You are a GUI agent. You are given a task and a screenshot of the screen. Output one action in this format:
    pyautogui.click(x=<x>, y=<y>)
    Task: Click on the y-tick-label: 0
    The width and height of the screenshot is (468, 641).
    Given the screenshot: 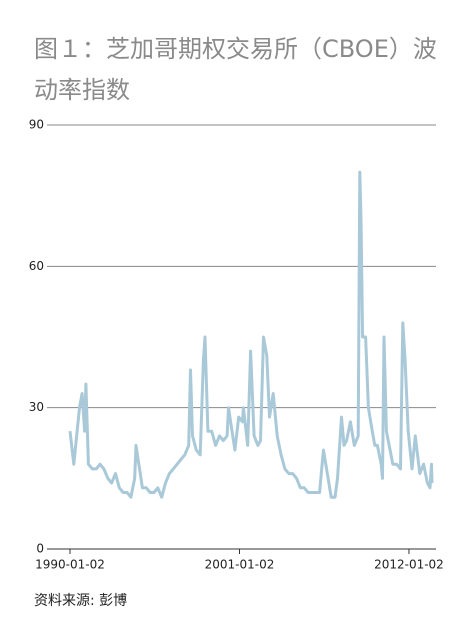 What is the action you would take?
    pyautogui.click(x=40, y=549)
    